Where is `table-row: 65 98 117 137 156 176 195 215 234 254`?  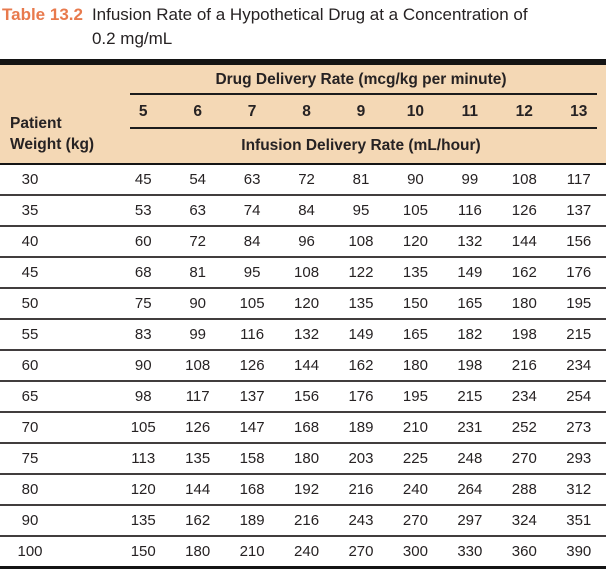 table-row: 65 98 117 137 156 176 195 215 234 254 is located at coordinates (303, 397).